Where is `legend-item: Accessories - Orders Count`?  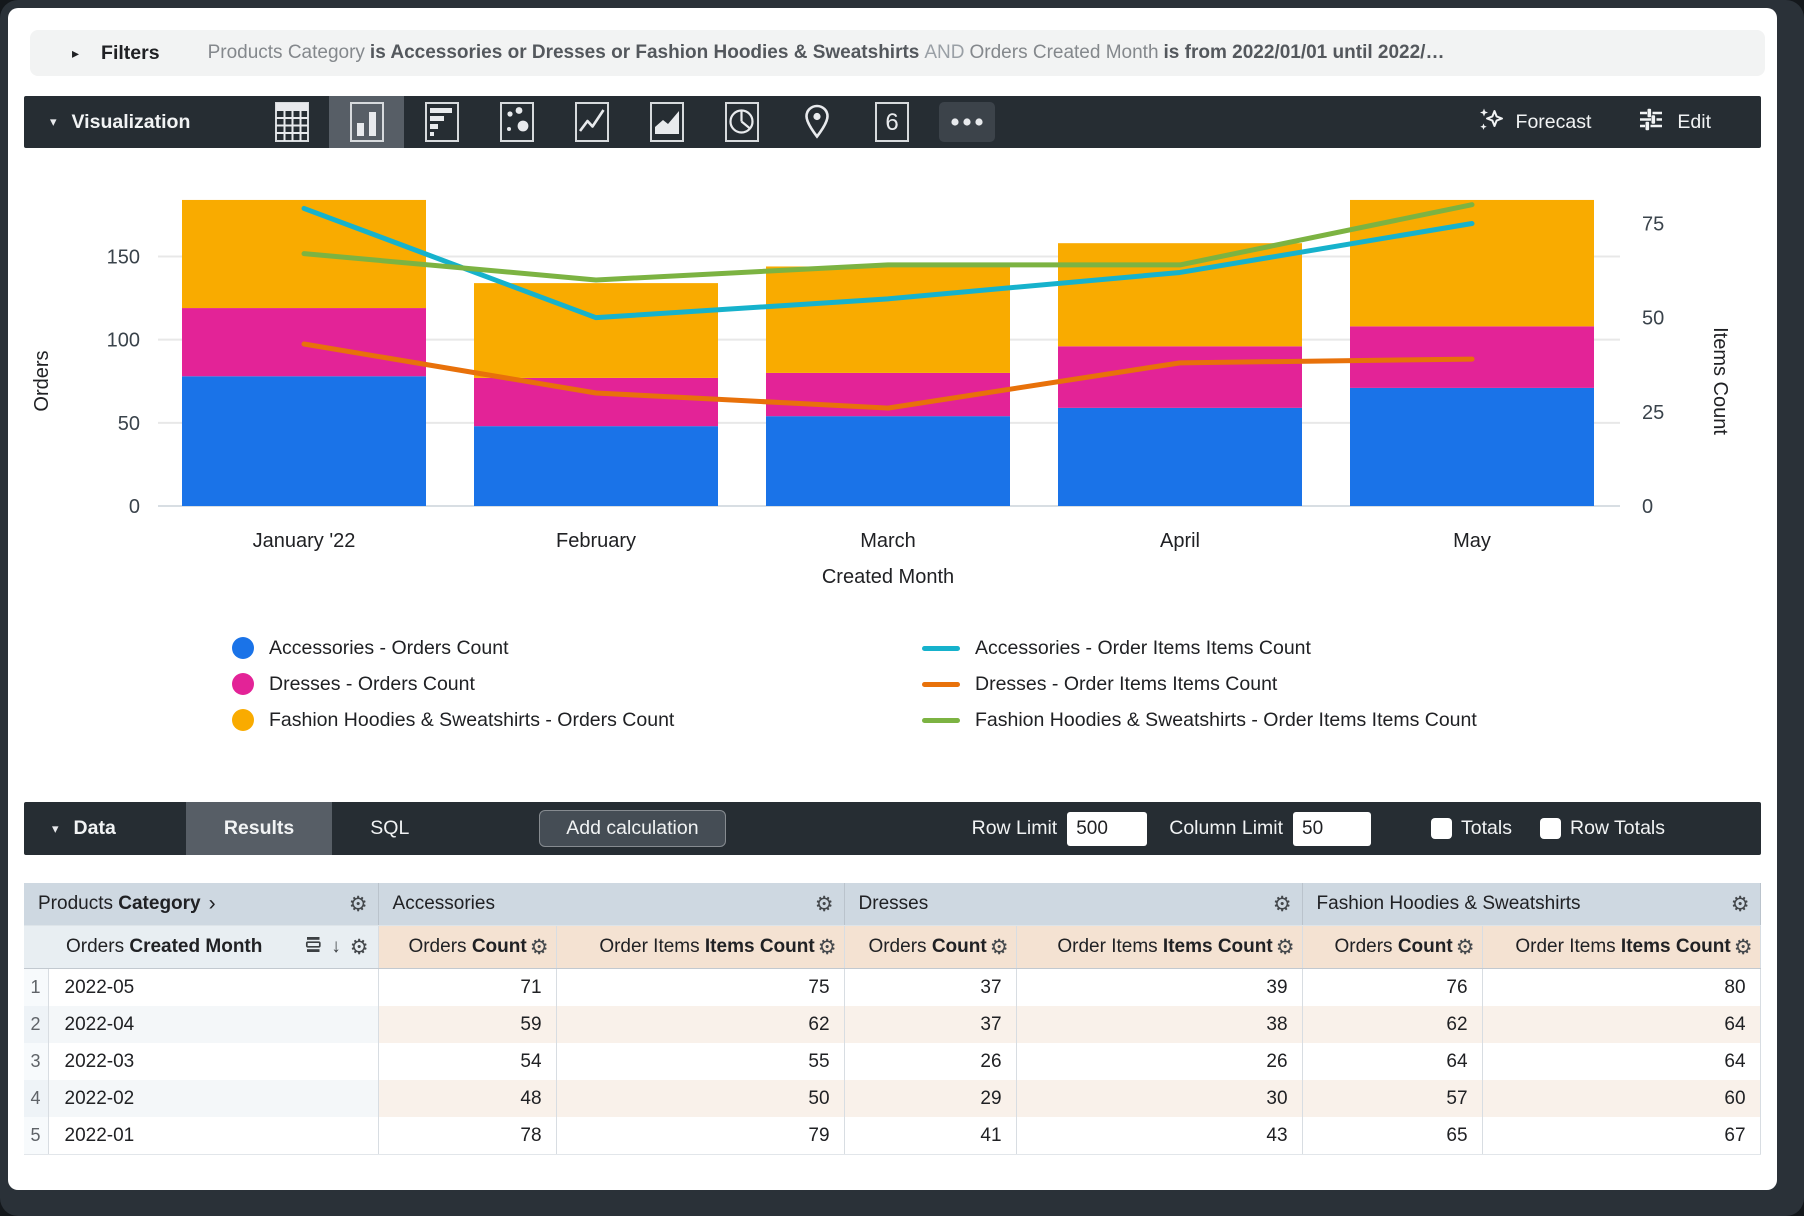
legend-item: Accessories - Orders Count is located at coordinates (453, 648).